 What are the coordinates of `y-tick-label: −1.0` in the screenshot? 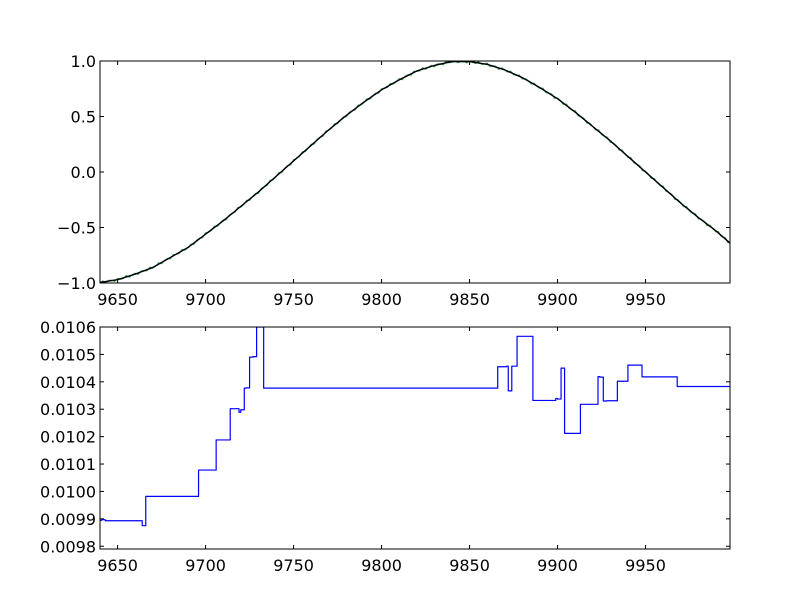 It's located at (76, 283).